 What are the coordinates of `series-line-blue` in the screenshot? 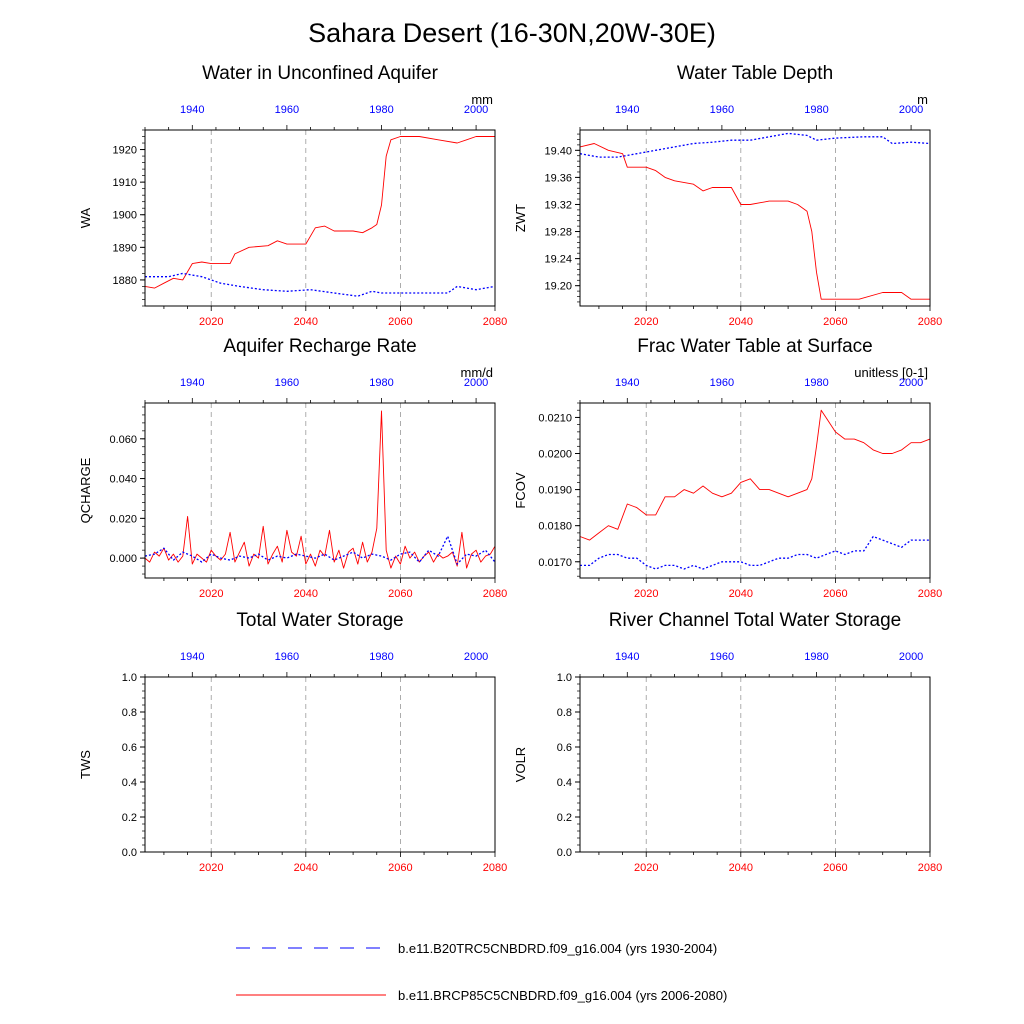 It's located at (755, 552).